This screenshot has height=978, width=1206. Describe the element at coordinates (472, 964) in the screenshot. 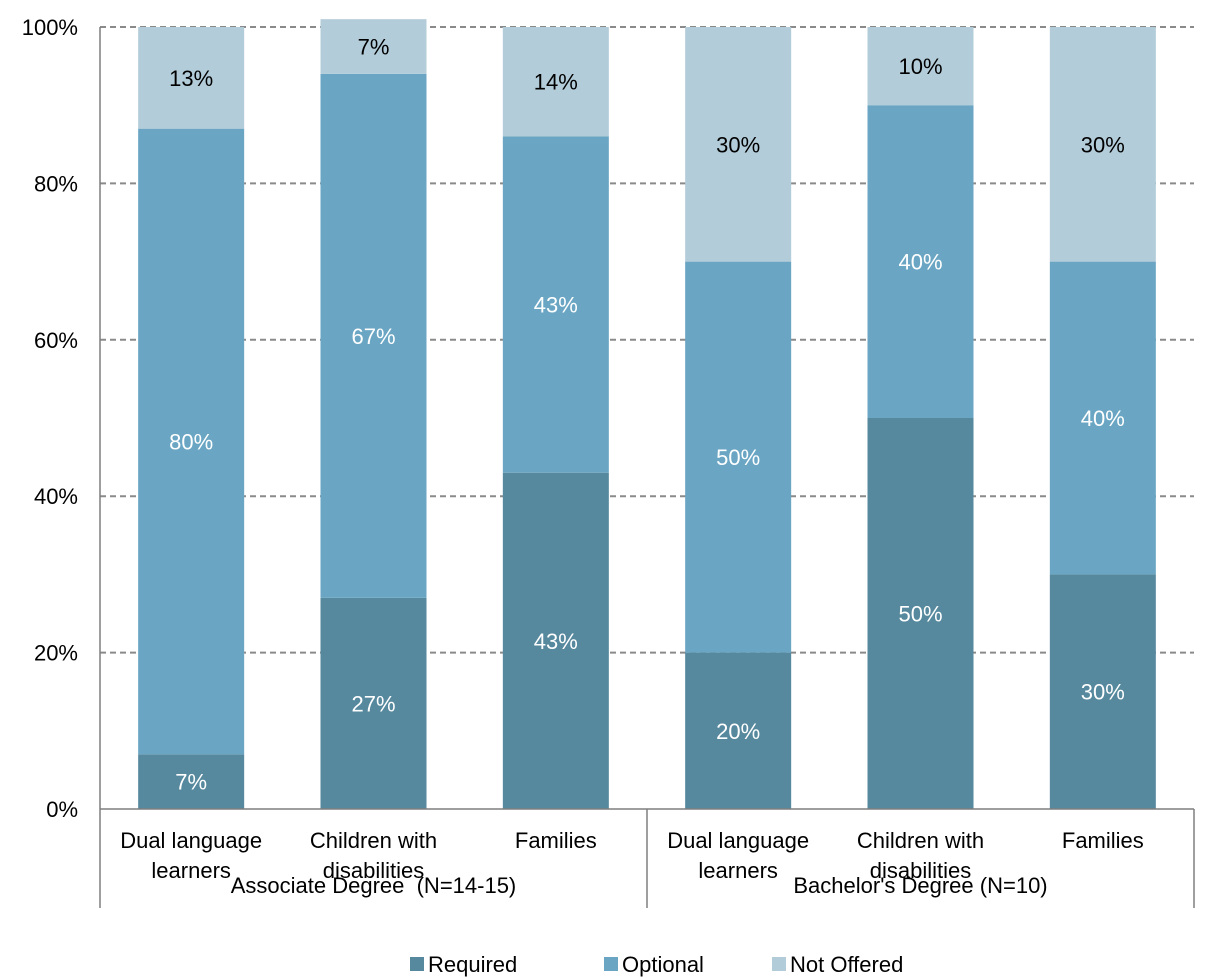

I see `legend-label: Required` at that location.